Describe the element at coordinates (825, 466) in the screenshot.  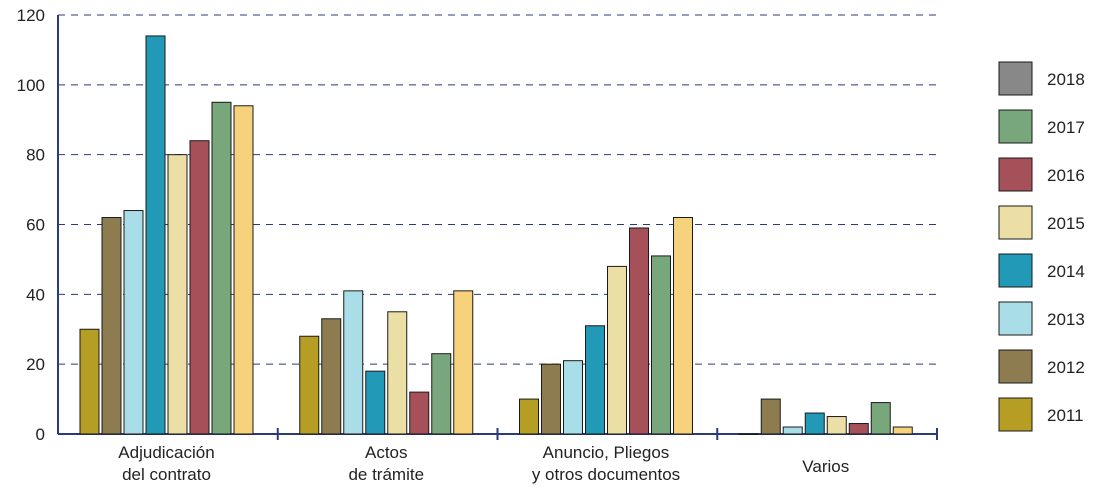
I see `category-label: Varios` at that location.